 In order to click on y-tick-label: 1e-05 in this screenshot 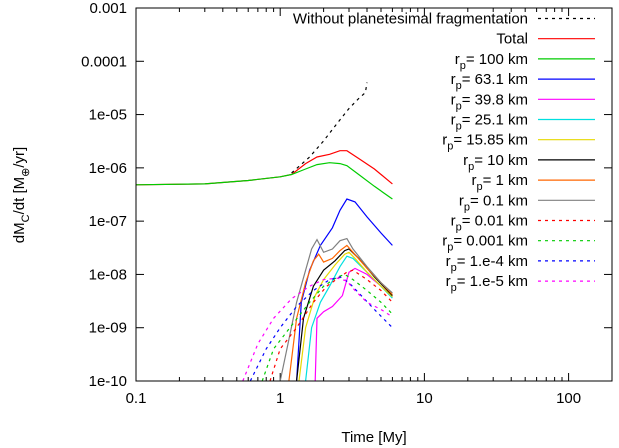, I will do `click(108, 115)`.